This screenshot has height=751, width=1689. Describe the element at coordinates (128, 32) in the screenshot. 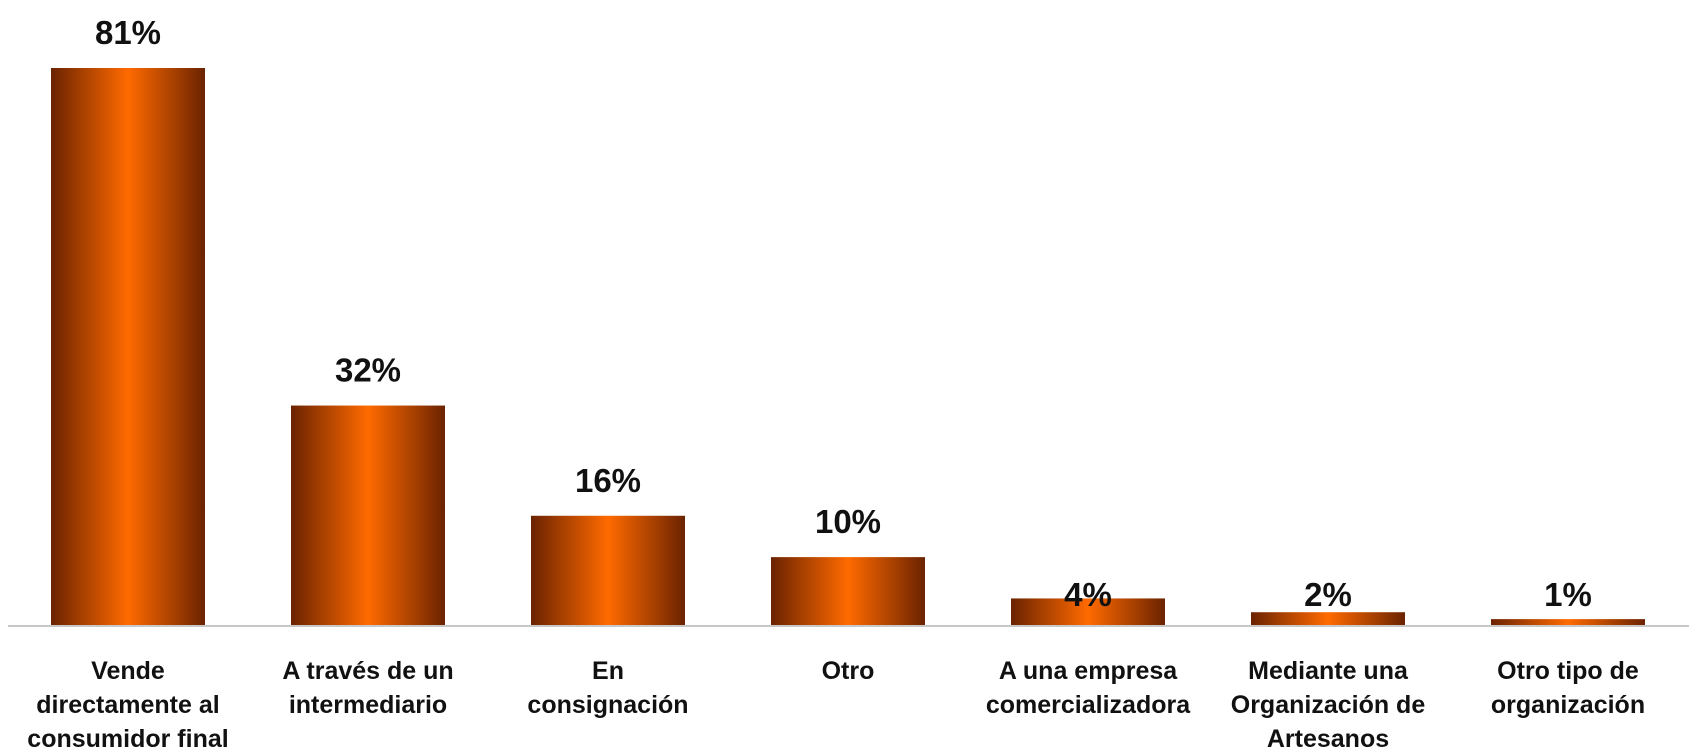

I see `bar-value-label: 81%` at that location.